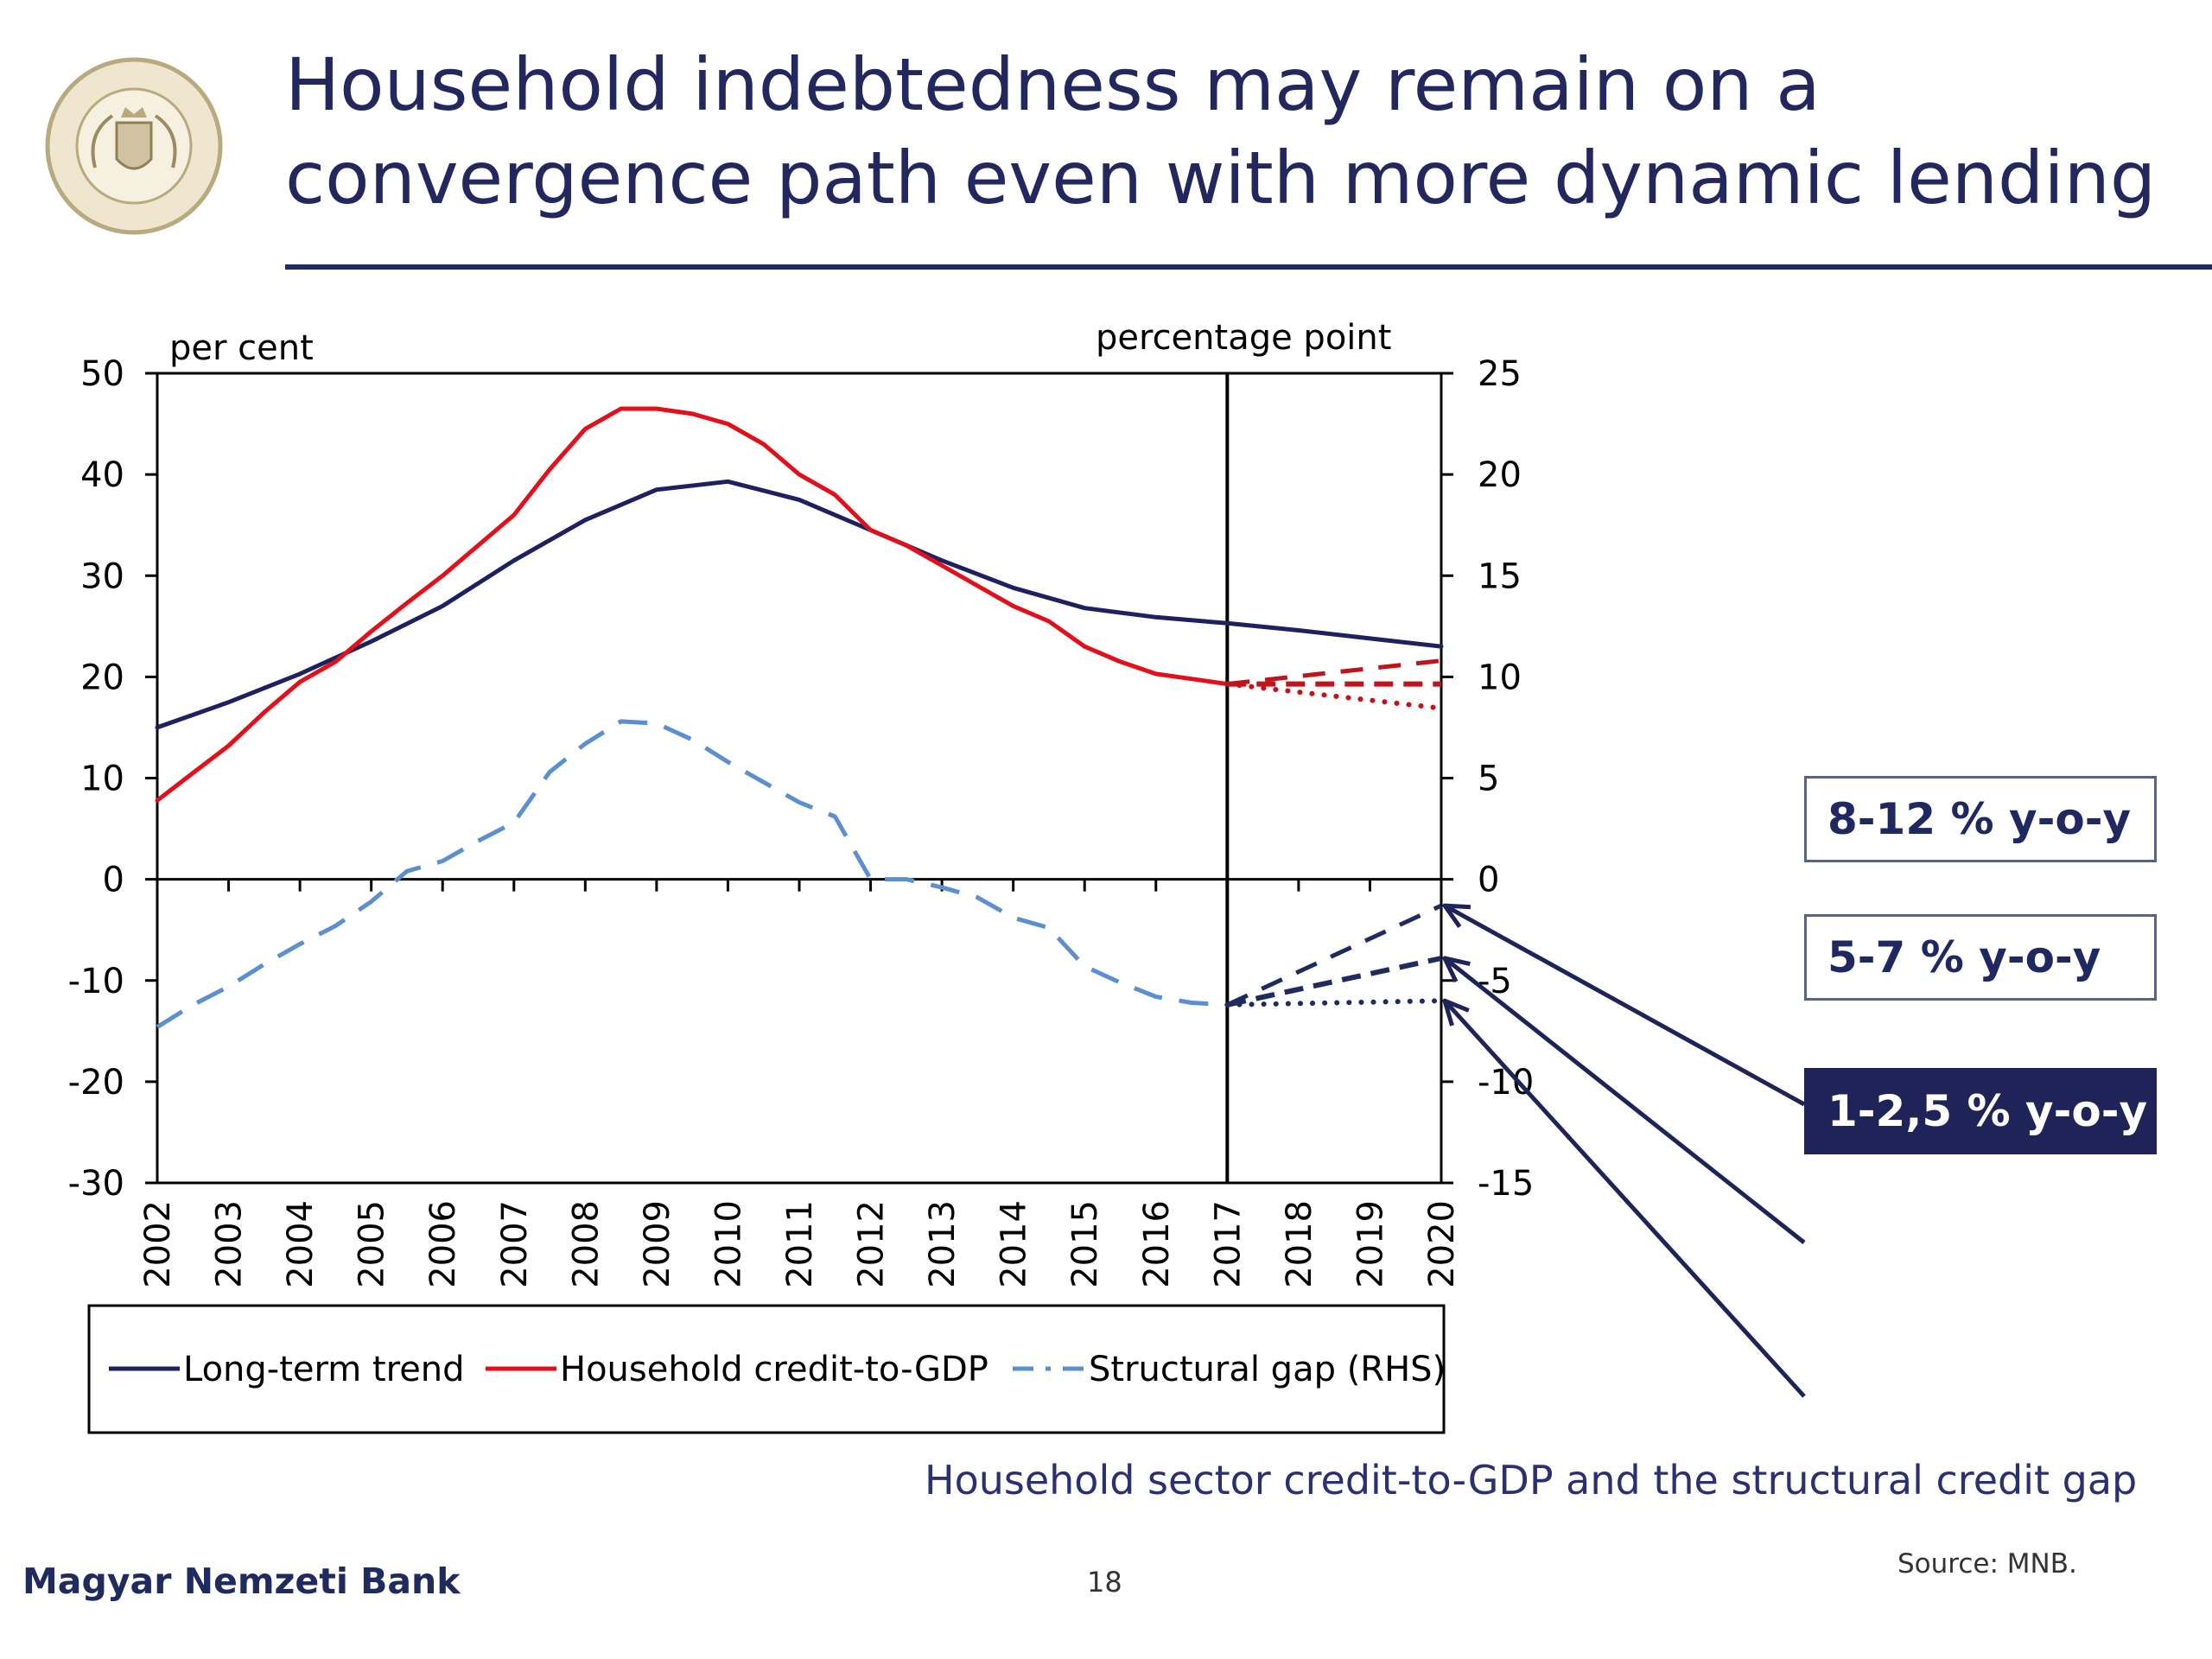  I want to click on forecast-credit-low-line, so click(1334, 696).